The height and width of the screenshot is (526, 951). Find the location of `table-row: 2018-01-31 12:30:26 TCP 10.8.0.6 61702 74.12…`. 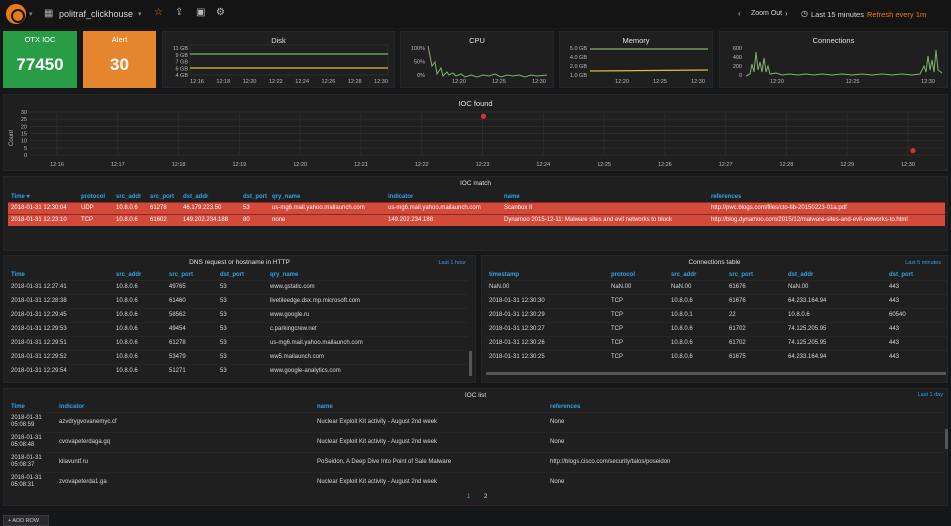

table-row: 2018-01-31 12:30:26 TCP 10.8.0.6 61702 74.12… is located at coordinates (716, 342).